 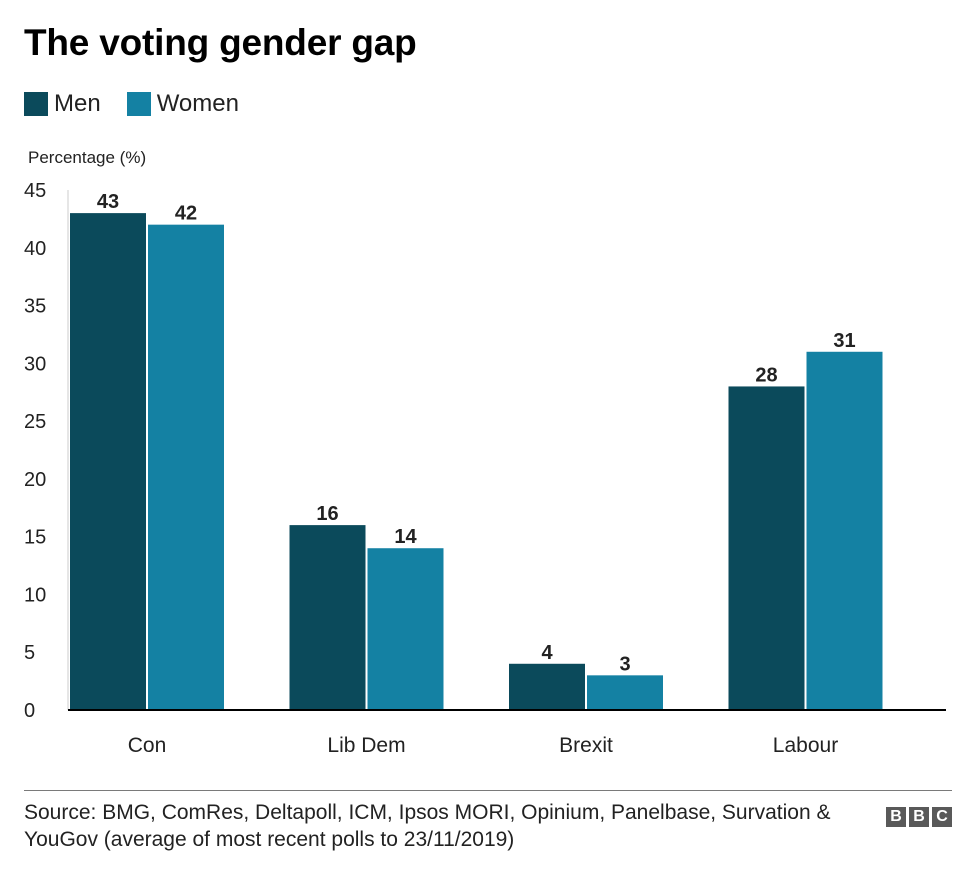 What do you see at coordinates (844, 341) in the screenshot?
I see `data-label: 31` at bounding box center [844, 341].